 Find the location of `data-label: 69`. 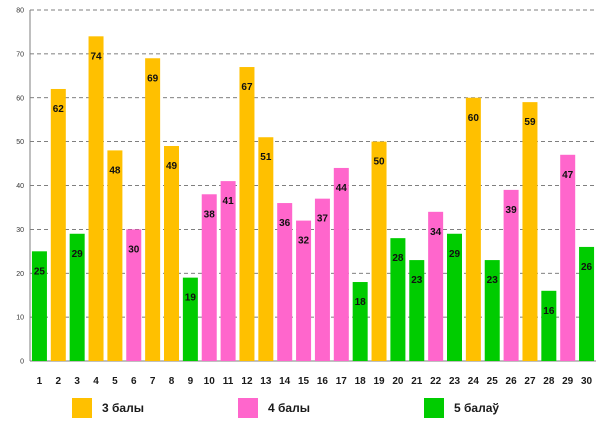

data-label: 69 is located at coordinates (153, 78).